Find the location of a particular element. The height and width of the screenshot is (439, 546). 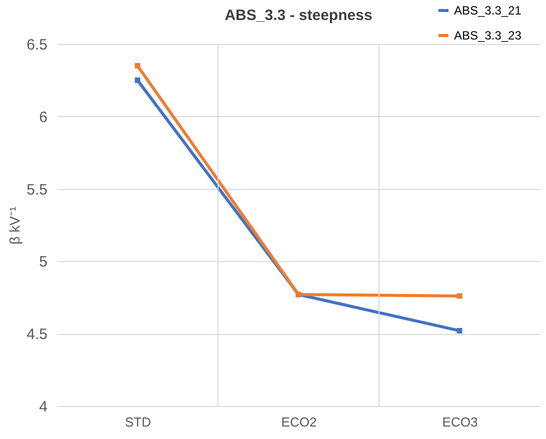

y-tick-label: 5.5 is located at coordinates (37, 189).